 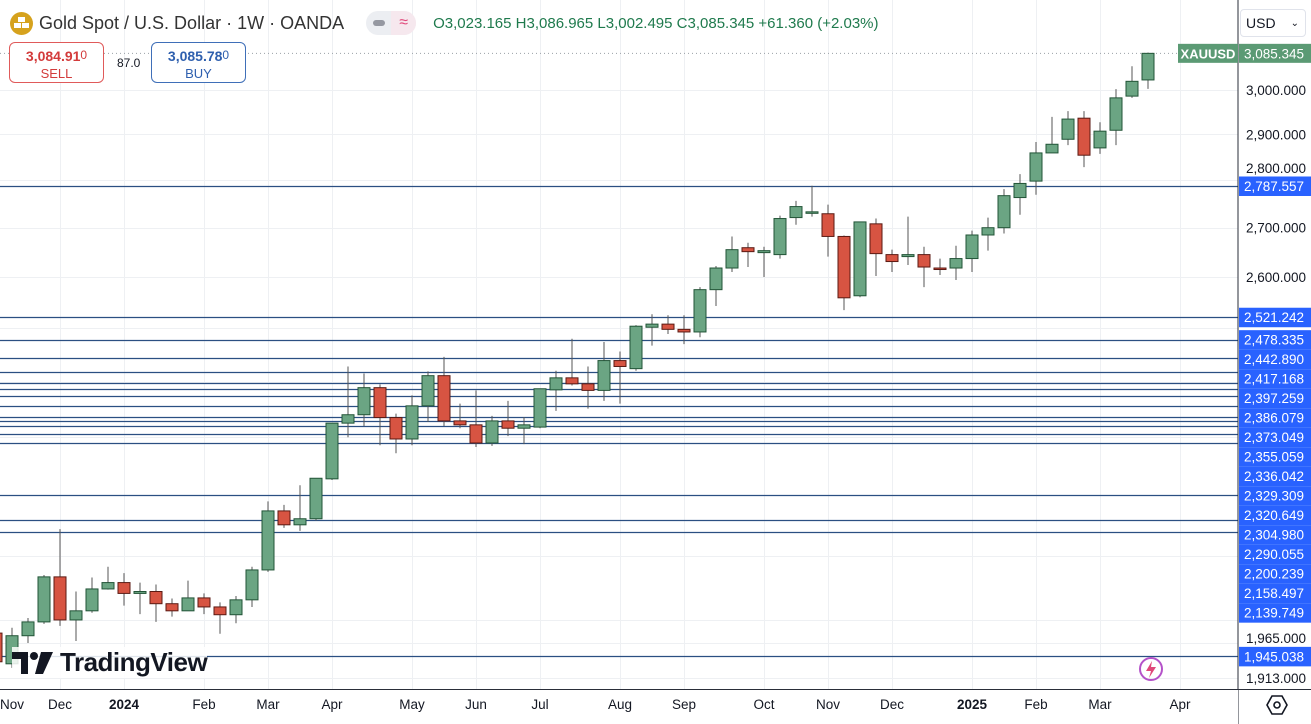 What do you see at coordinates (1274, 437) in the screenshot?
I see `level-label: 2,373.049` at bounding box center [1274, 437].